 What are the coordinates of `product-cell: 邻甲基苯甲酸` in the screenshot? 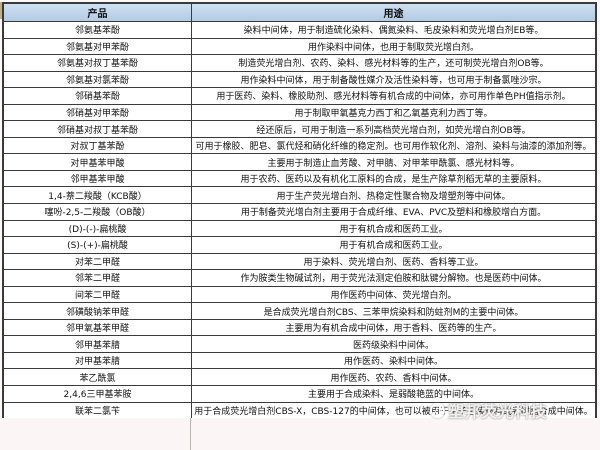 It's located at (98, 178).